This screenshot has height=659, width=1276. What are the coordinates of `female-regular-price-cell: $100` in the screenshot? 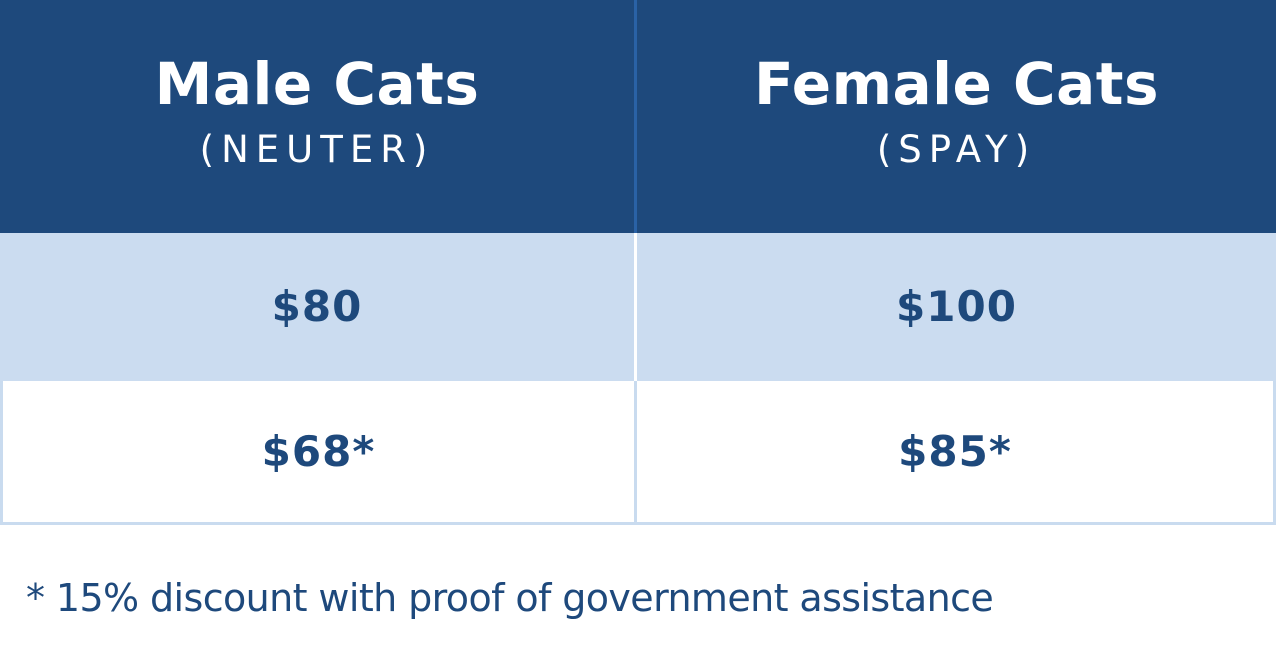 It's located at (956, 307).